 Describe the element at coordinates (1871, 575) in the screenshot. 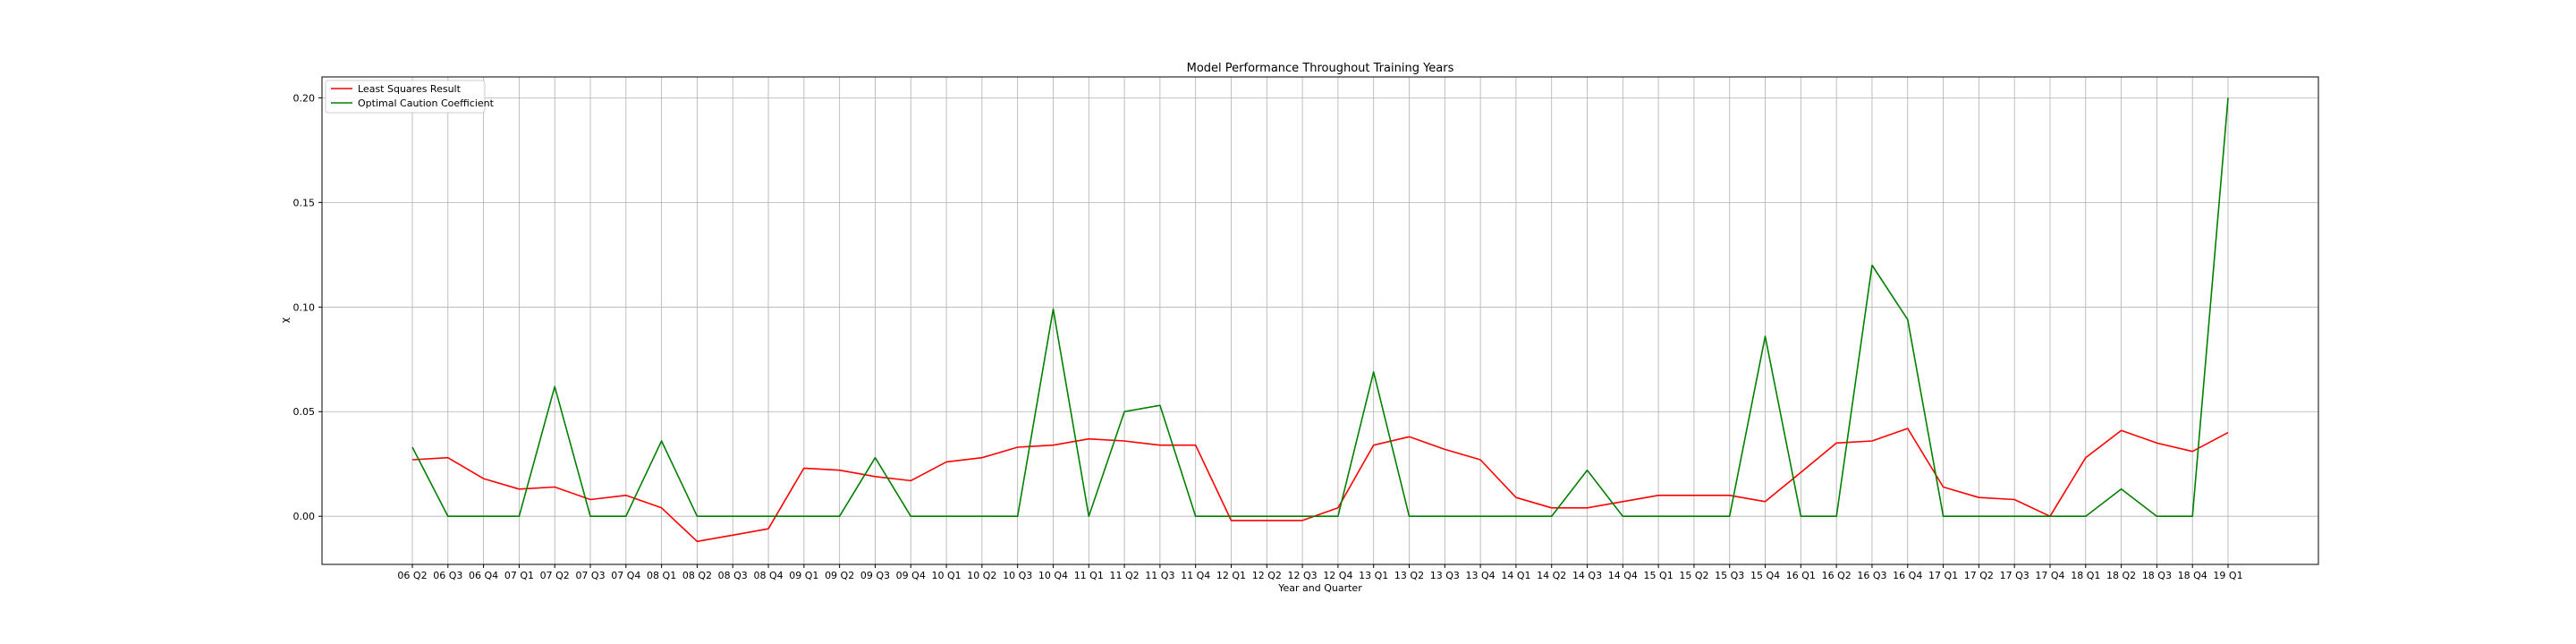

I see `x-tick-label: 16 Q3` at that location.